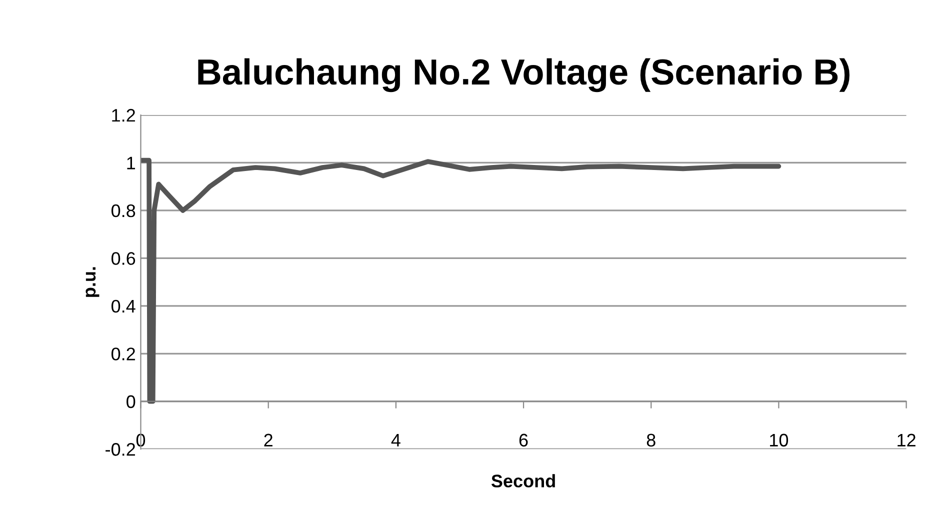 Image resolution: width=951 pixels, height=518 pixels. What do you see at coordinates (523, 440) in the screenshot?
I see `x-tick-label: 6` at bounding box center [523, 440].